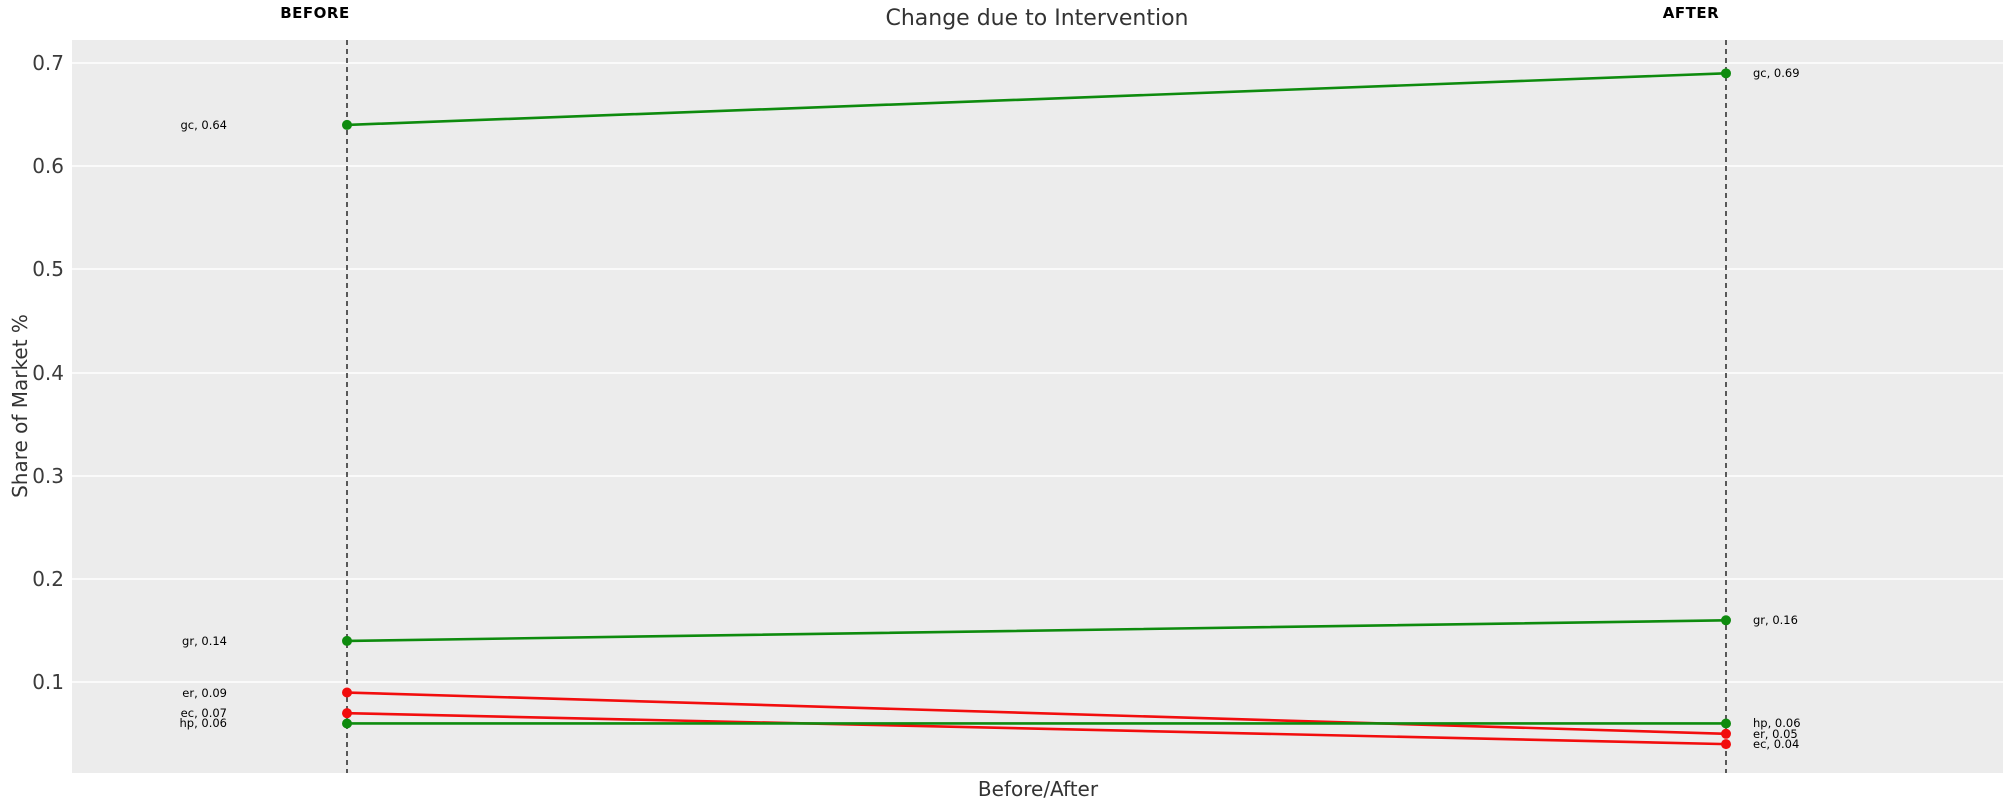  I want to click on series-line-ec, so click(1036, 728).